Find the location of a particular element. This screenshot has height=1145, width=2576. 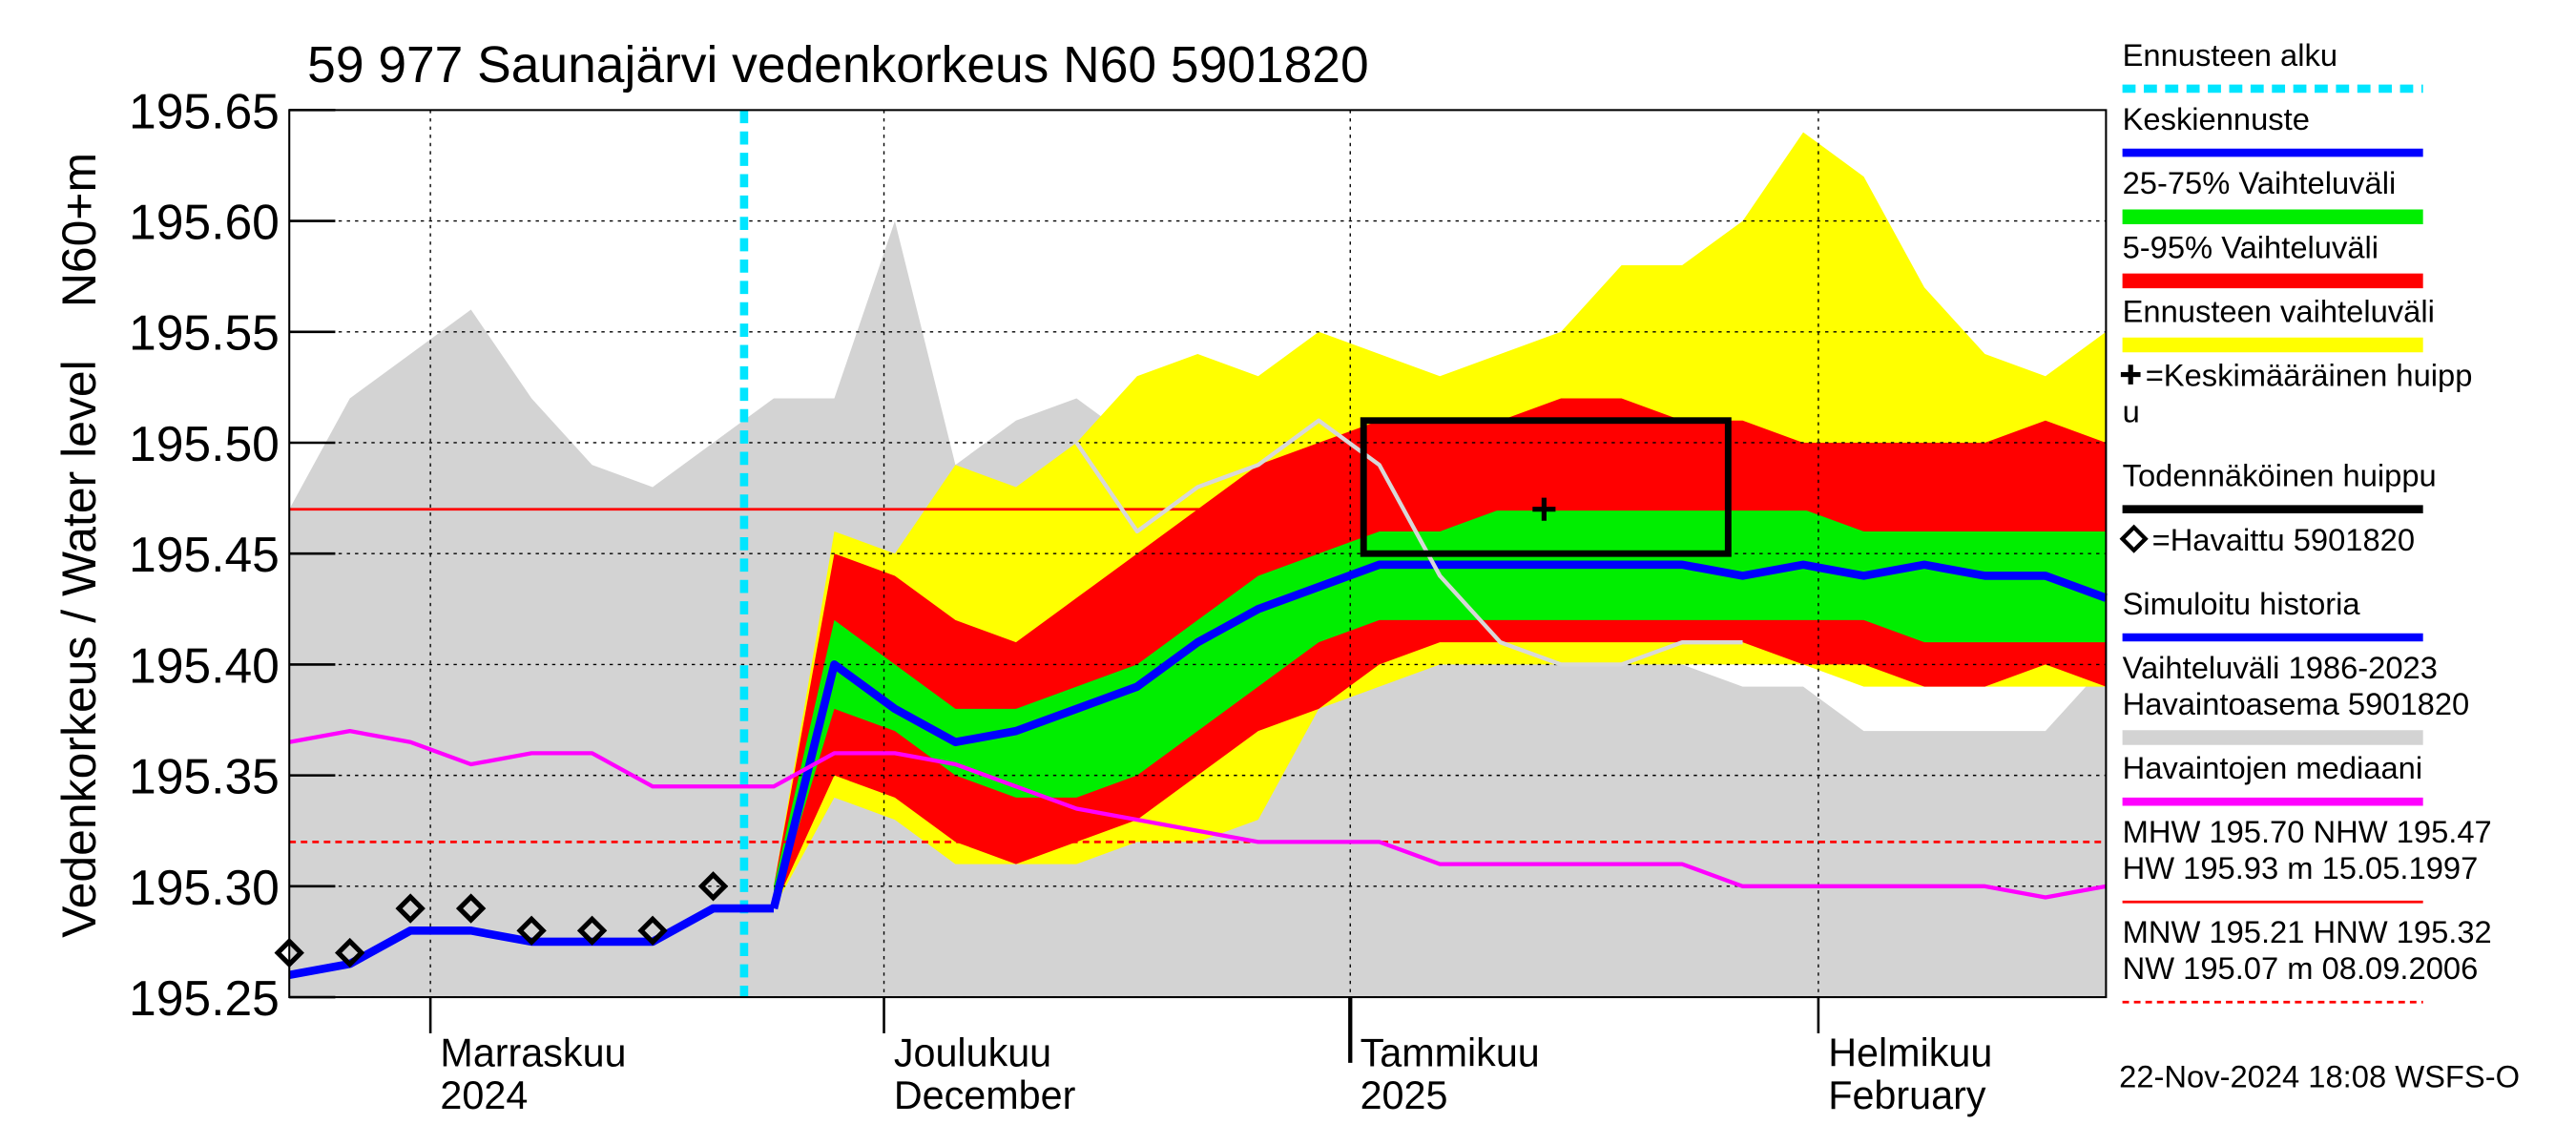

y-tick-label: 195.50 is located at coordinates (204, 444).